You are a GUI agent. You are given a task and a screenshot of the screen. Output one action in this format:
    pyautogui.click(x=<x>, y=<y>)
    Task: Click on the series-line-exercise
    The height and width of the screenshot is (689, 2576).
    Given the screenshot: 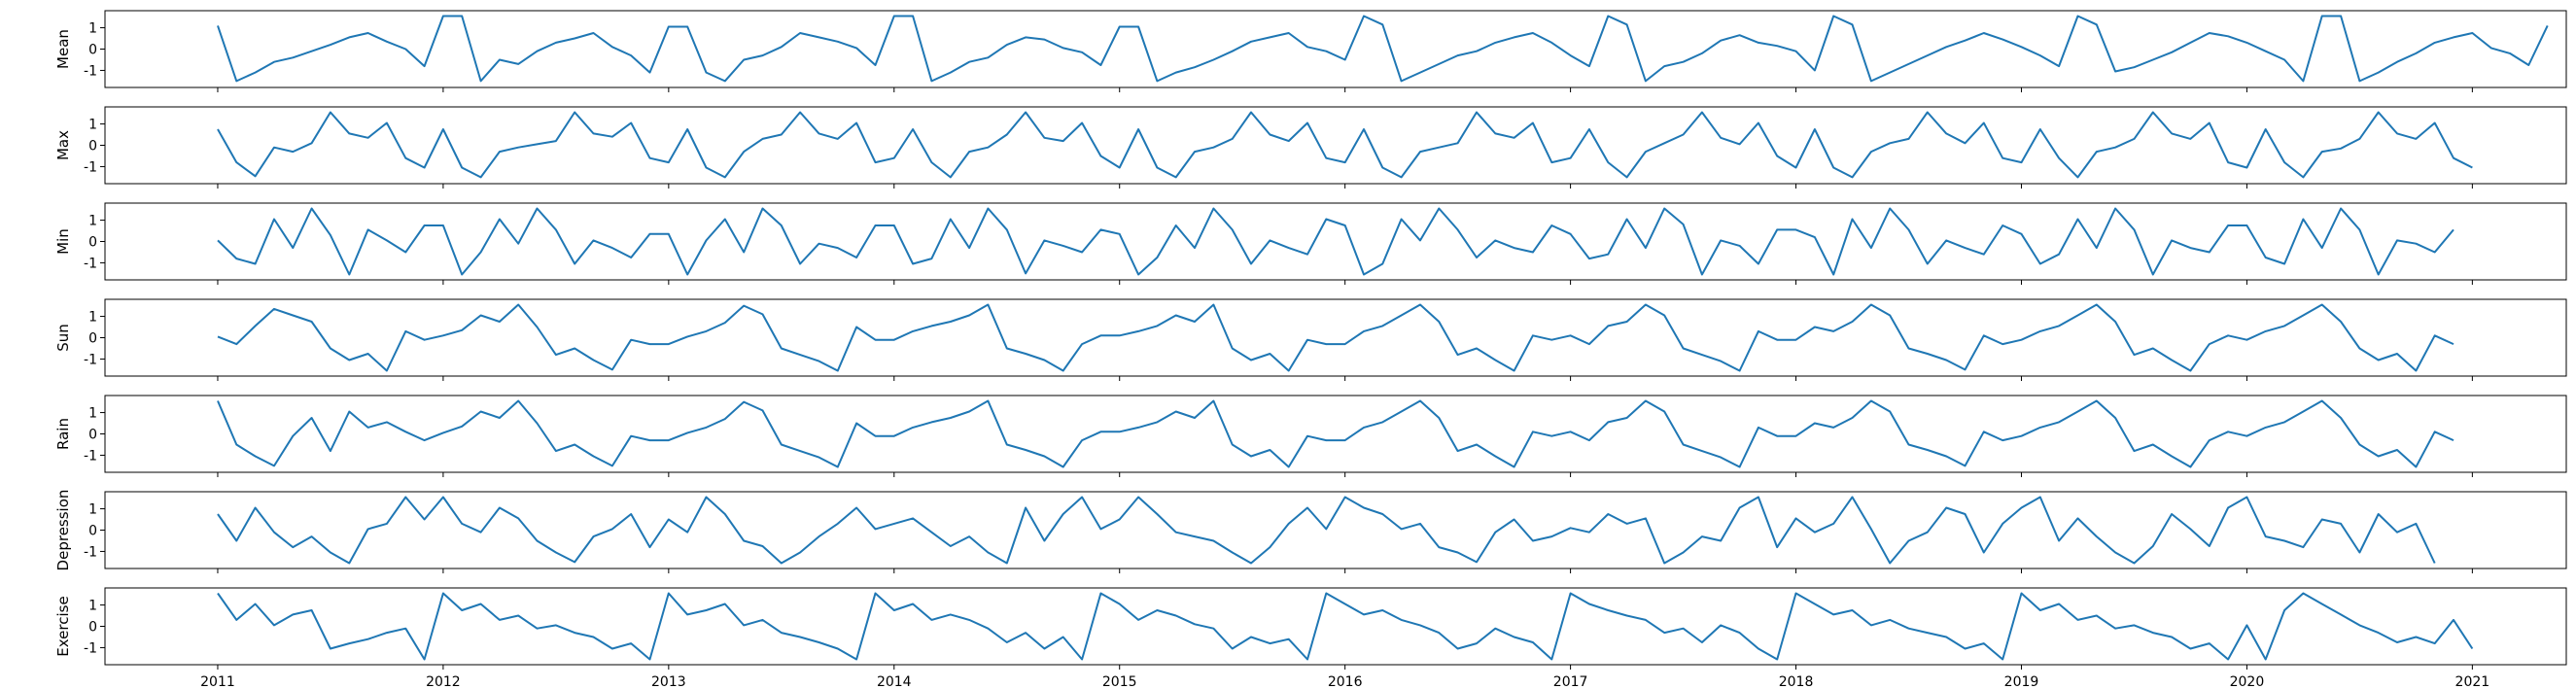 What is the action you would take?
    pyautogui.click(x=1346, y=626)
    